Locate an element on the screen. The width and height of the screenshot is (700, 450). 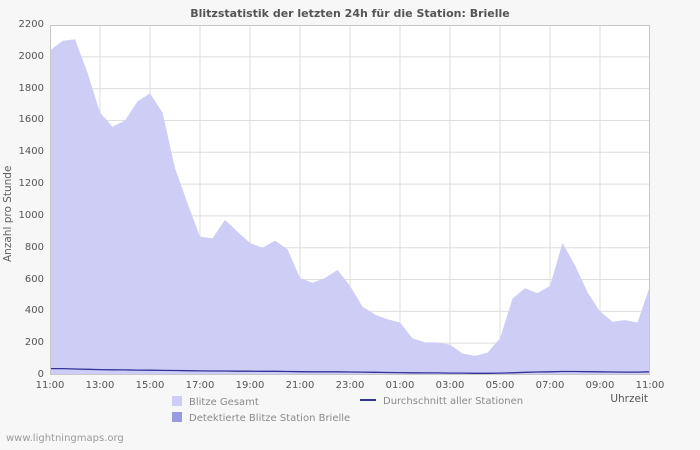
y-tick-label: 1600 is located at coordinates (31, 120).